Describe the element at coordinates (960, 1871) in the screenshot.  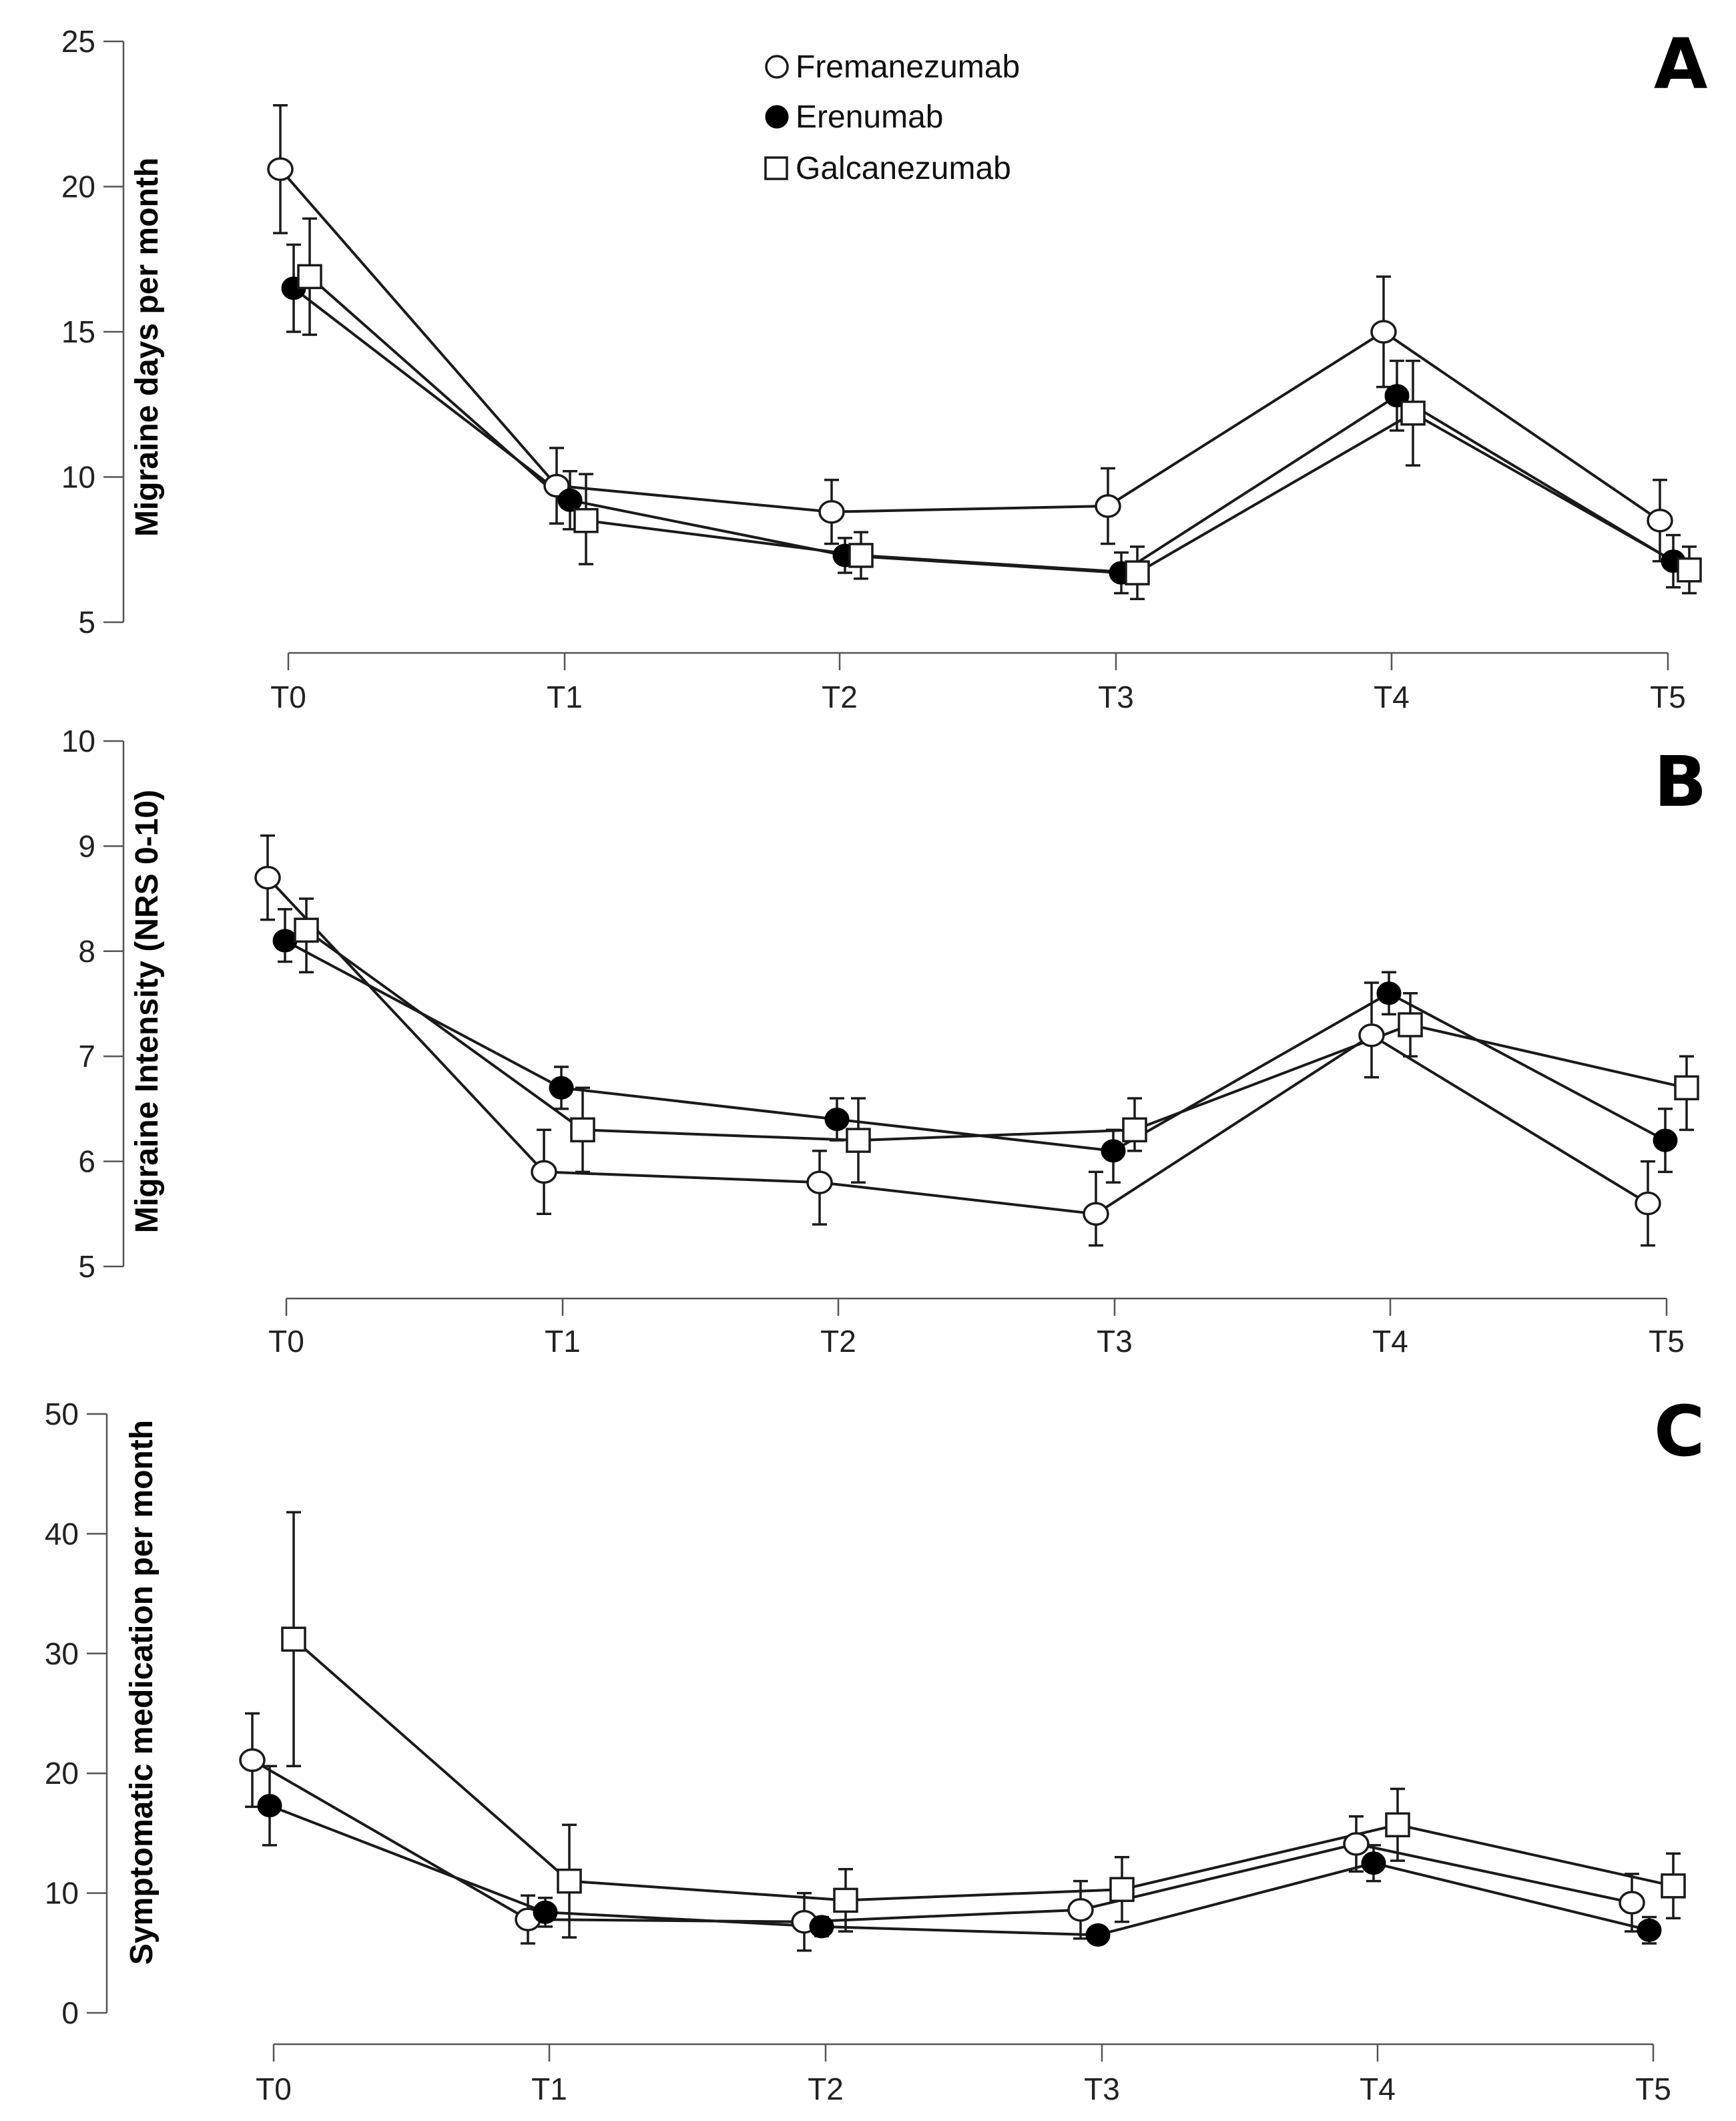
I see `panel-c-erenumab-line` at that location.